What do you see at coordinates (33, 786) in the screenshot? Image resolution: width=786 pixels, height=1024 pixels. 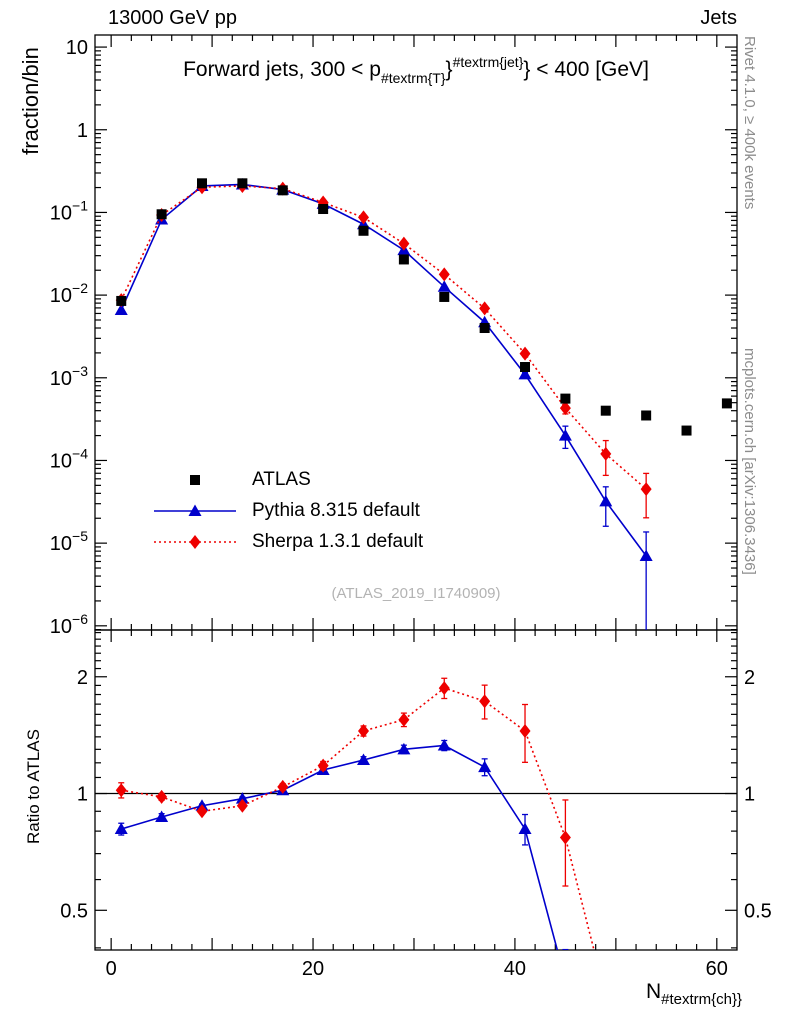 I see `y-axis-title-ratio: Ratio to ATLAS` at bounding box center [33, 786].